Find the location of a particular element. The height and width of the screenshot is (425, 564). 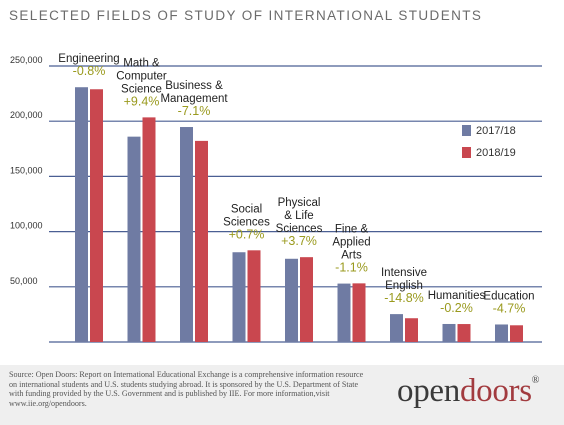

footer is located at coordinates (282, 395).